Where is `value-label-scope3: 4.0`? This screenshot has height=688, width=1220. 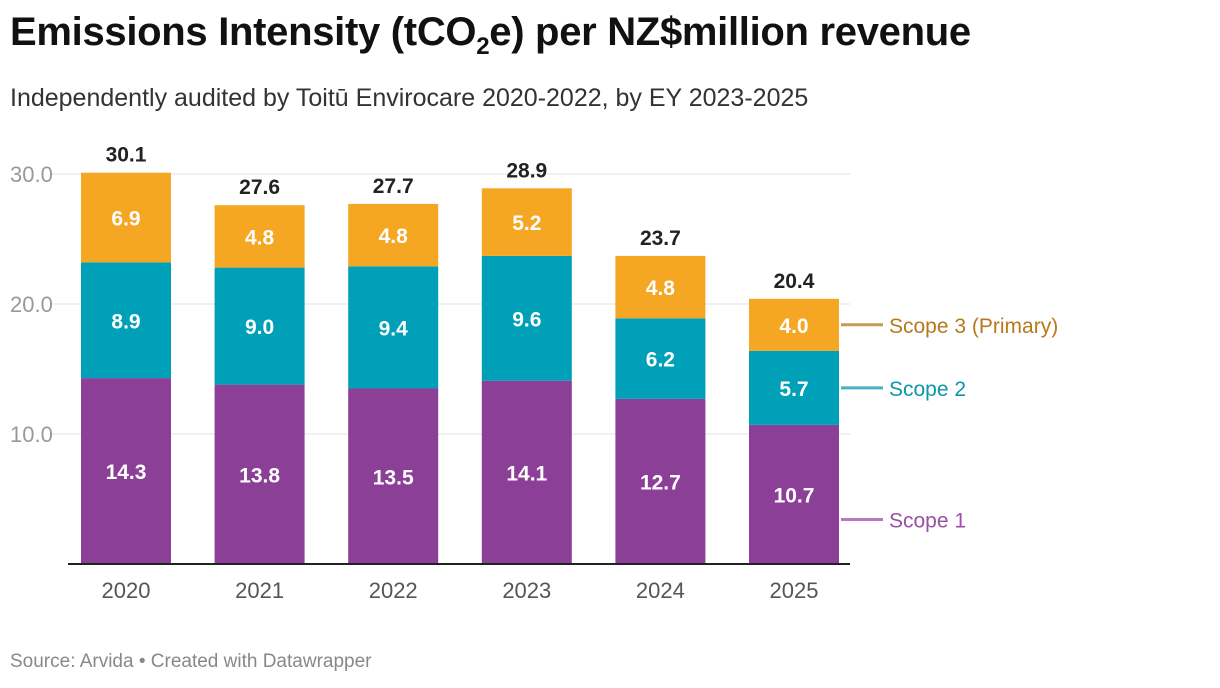
value-label-scope3: 4.0 is located at coordinates (793, 326).